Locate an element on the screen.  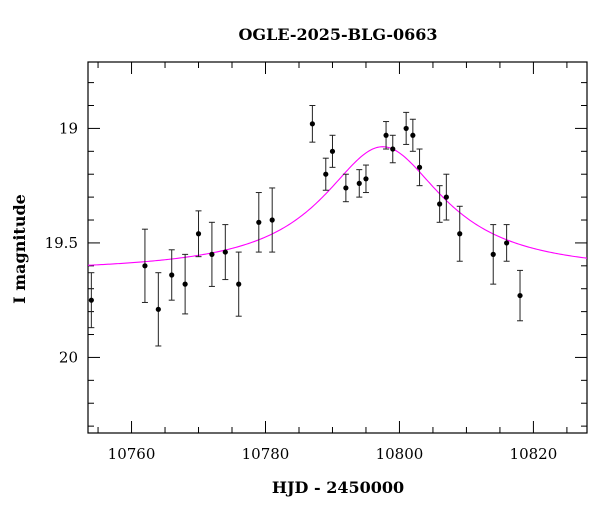
y-tick-label: 20 is located at coordinates (68, 357).